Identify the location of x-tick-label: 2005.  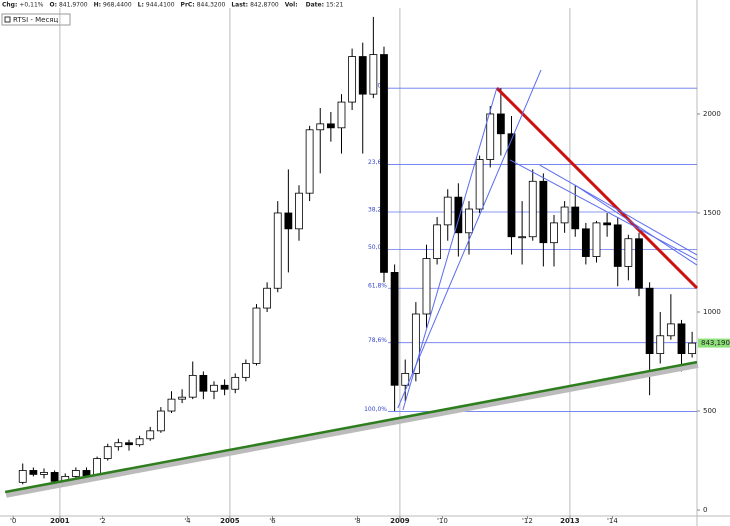
(230, 521).